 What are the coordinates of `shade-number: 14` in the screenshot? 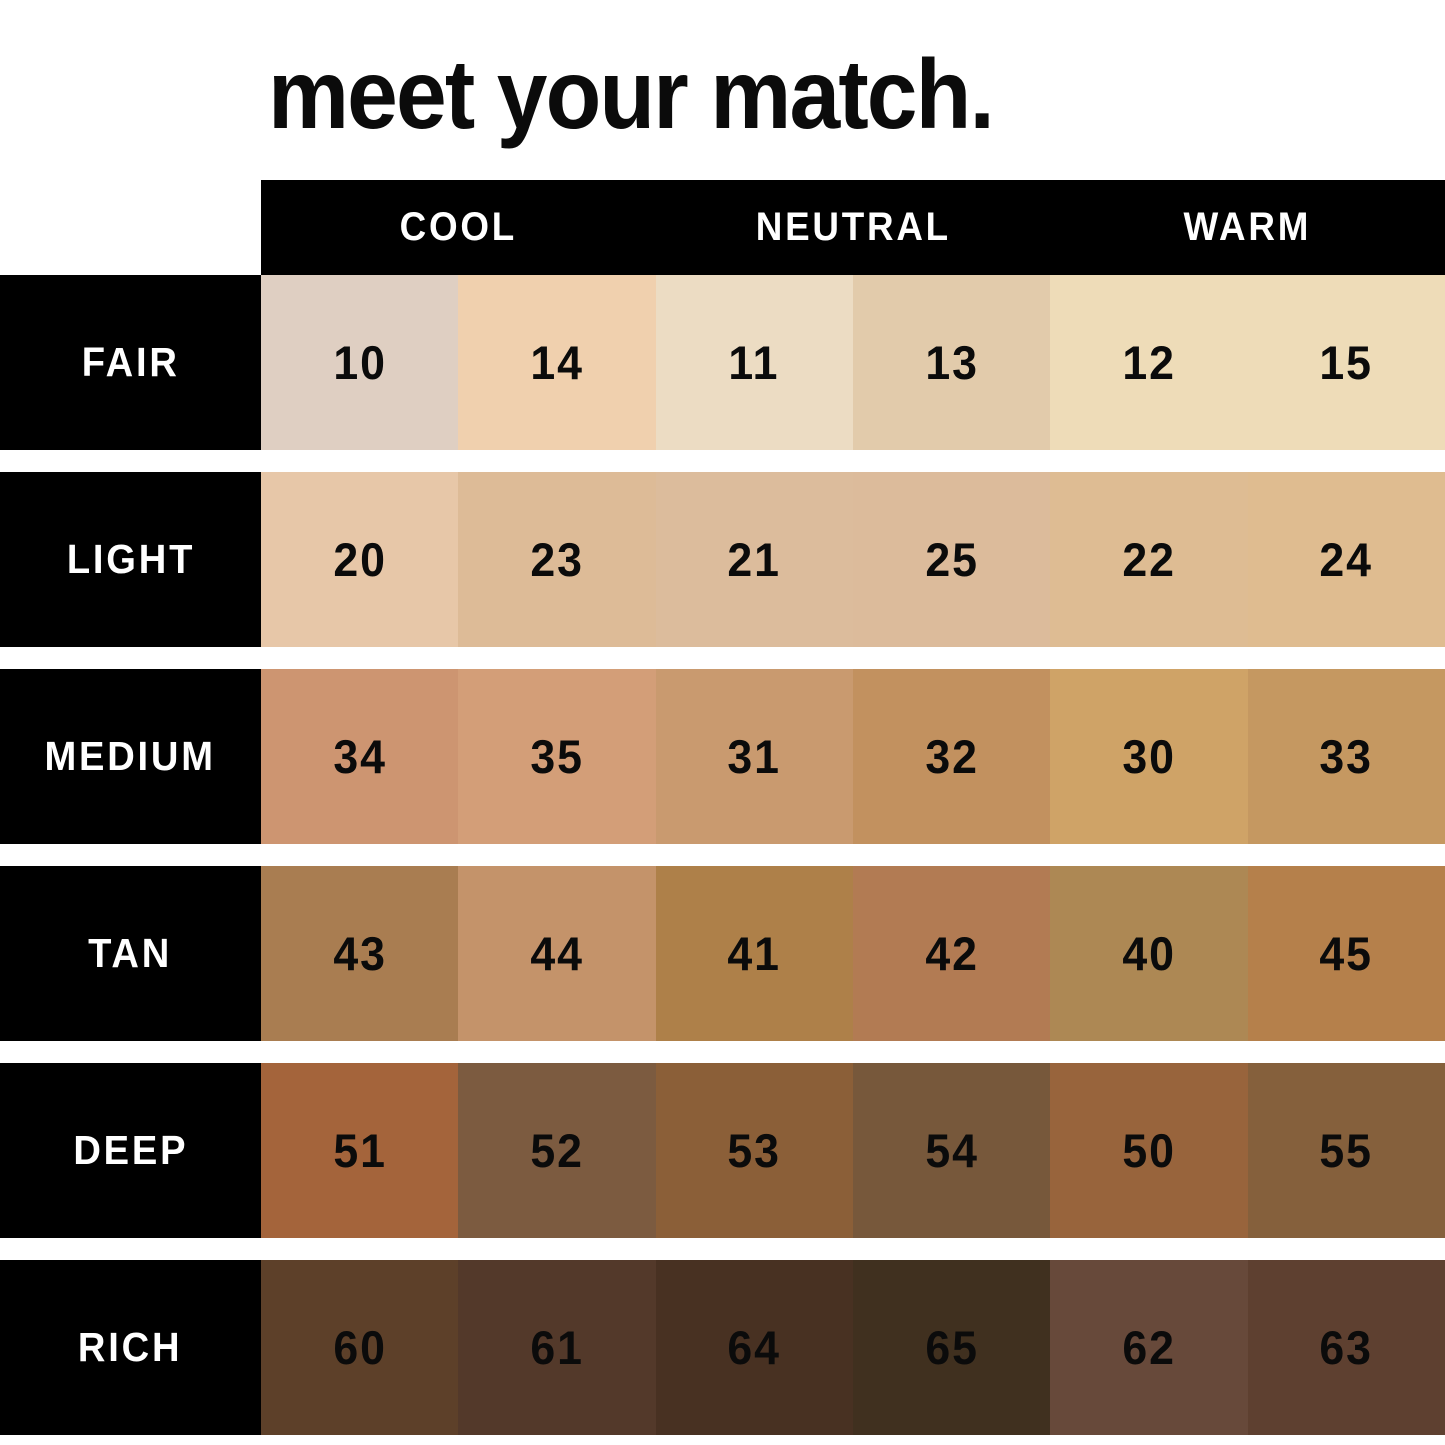 It's located at (557, 362).